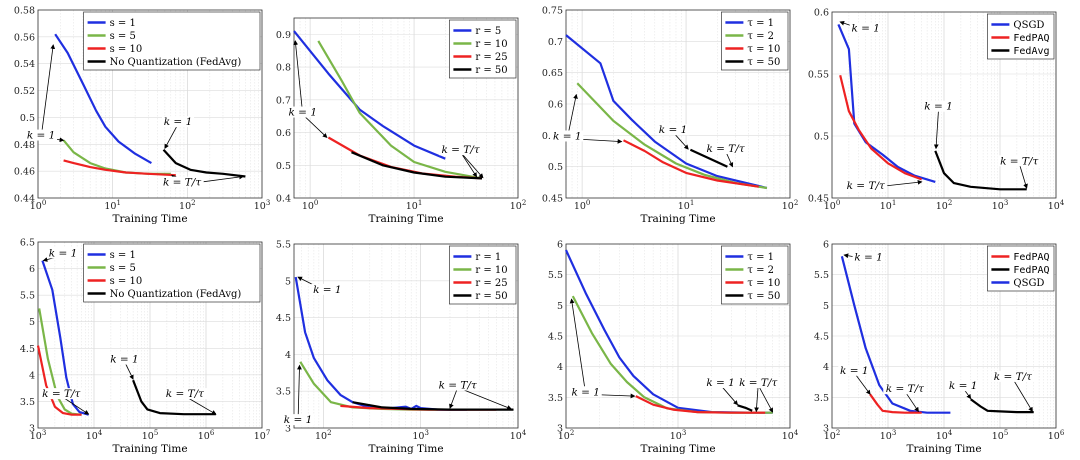  What do you see at coordinates (555, 42) in the screenshot?
I see `y-tick-label: 0.7` at bounding box center [555, 42].